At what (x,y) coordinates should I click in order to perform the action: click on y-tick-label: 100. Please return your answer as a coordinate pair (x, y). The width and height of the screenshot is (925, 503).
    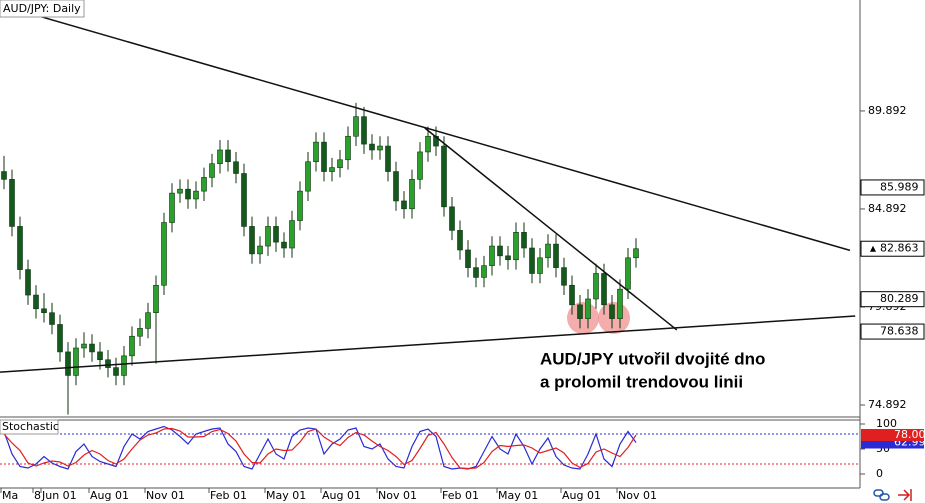
    Looking at the image, I should click on (886, 423).